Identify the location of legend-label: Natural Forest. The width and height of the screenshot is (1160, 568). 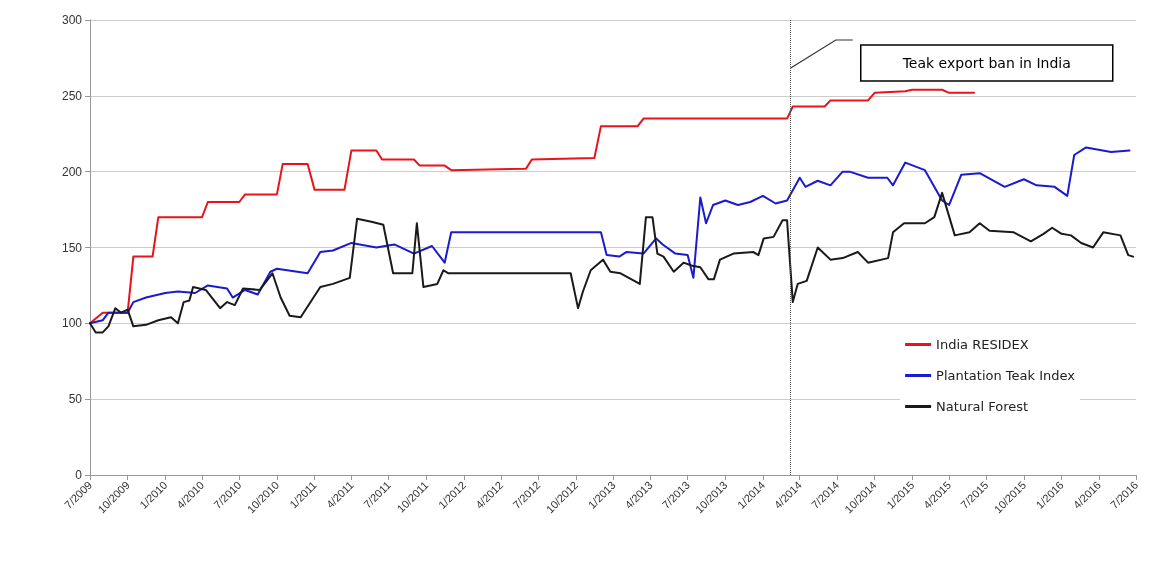
(982, 406).